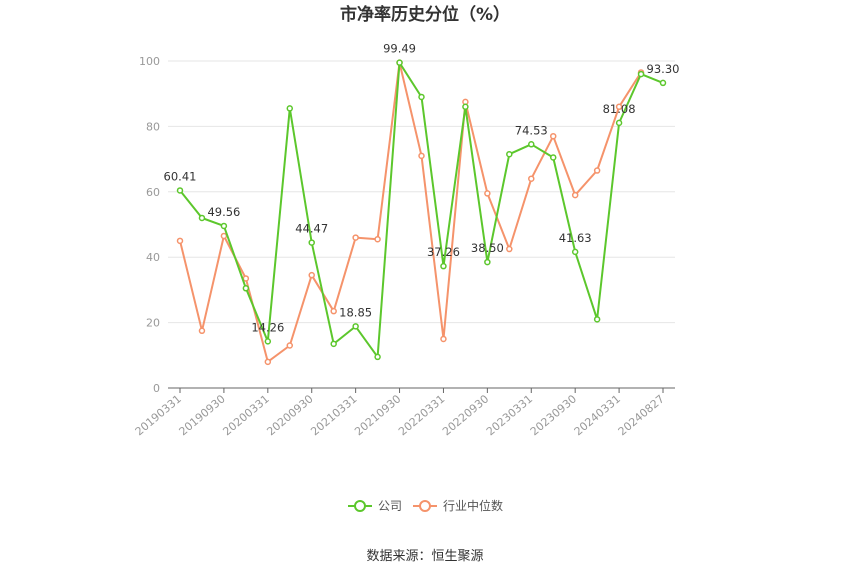 Image resolution: width=850 pixels, height=575 pixels. Describe the element at coordinates (153, 323) in the screenshot. I see `y-tick-label: 20` at that location.